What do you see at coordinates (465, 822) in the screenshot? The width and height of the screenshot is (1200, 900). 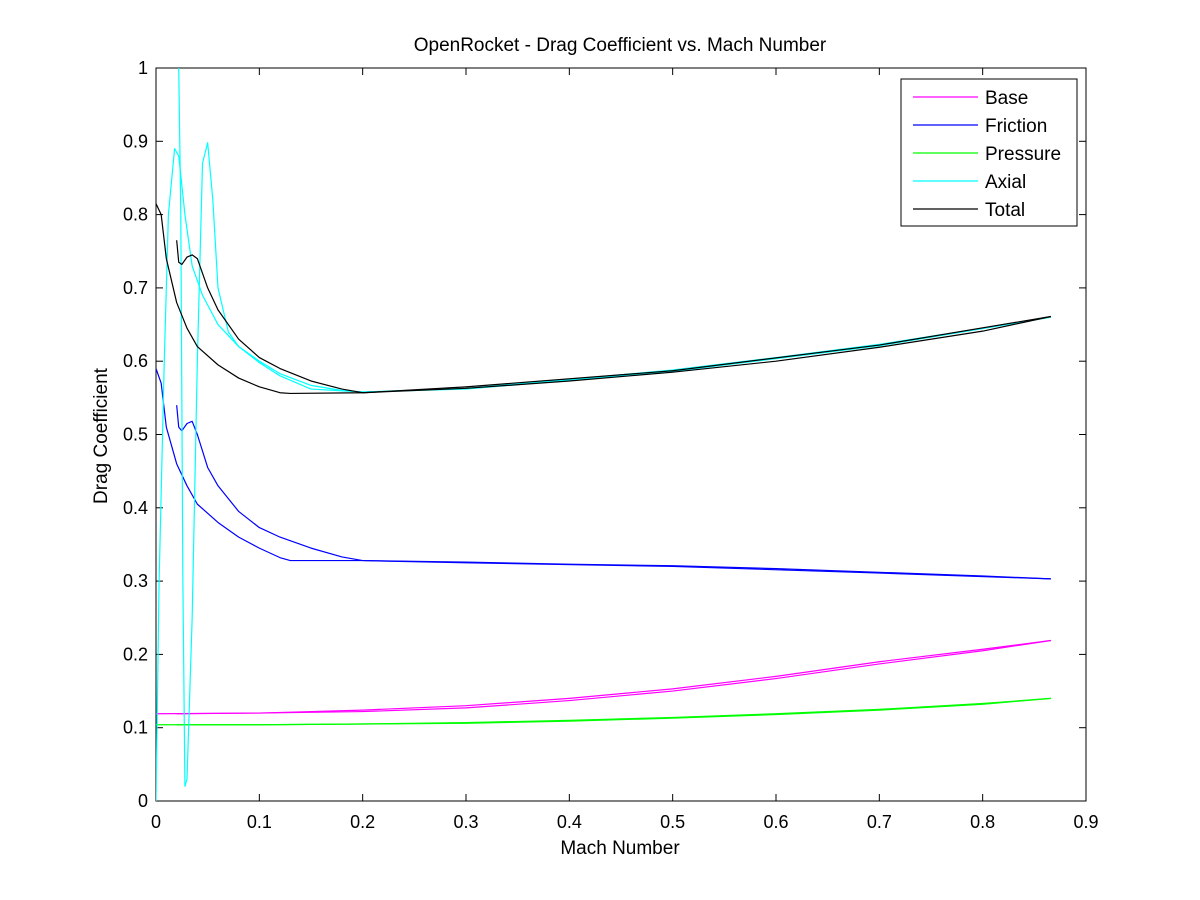 I see `x-tick-label: 0.3` at bounding box center [465, 822].